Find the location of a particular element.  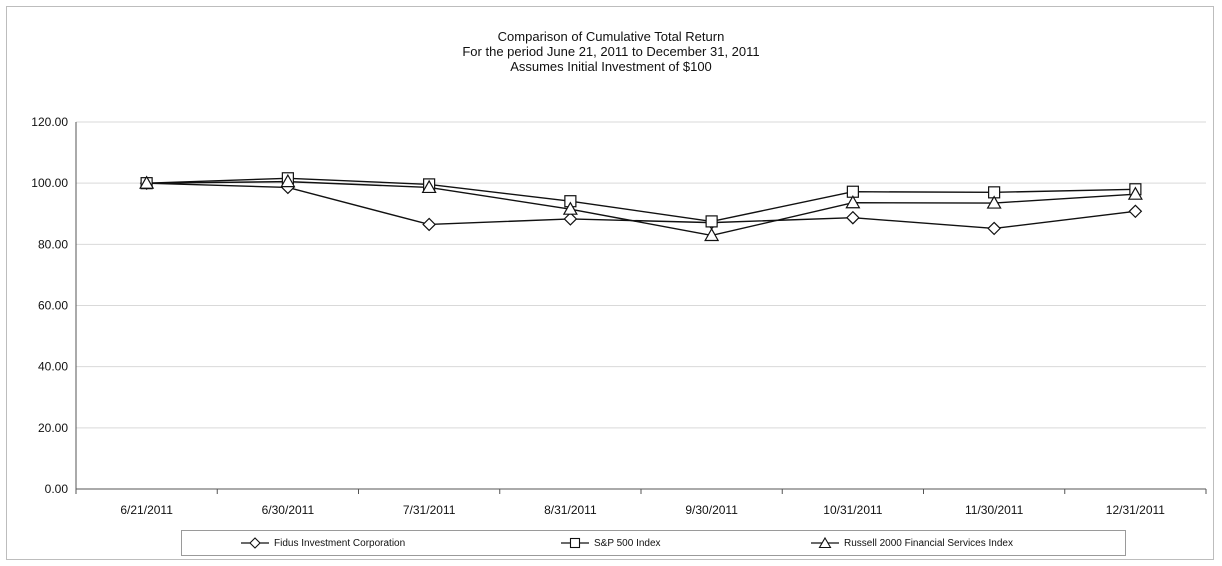

series-line-triangle is located at coordinates (641, 208).